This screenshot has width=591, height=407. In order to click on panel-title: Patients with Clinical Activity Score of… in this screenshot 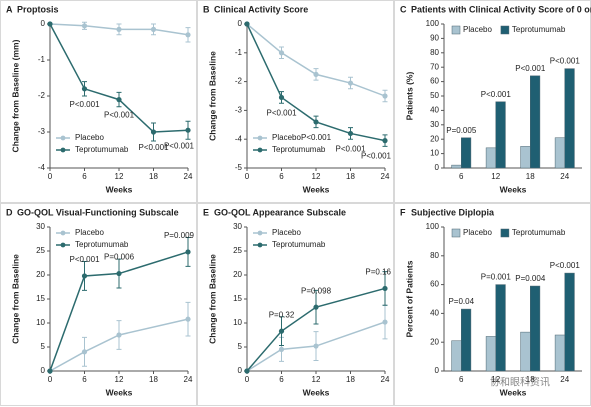, I will do `click(501, 9)`.